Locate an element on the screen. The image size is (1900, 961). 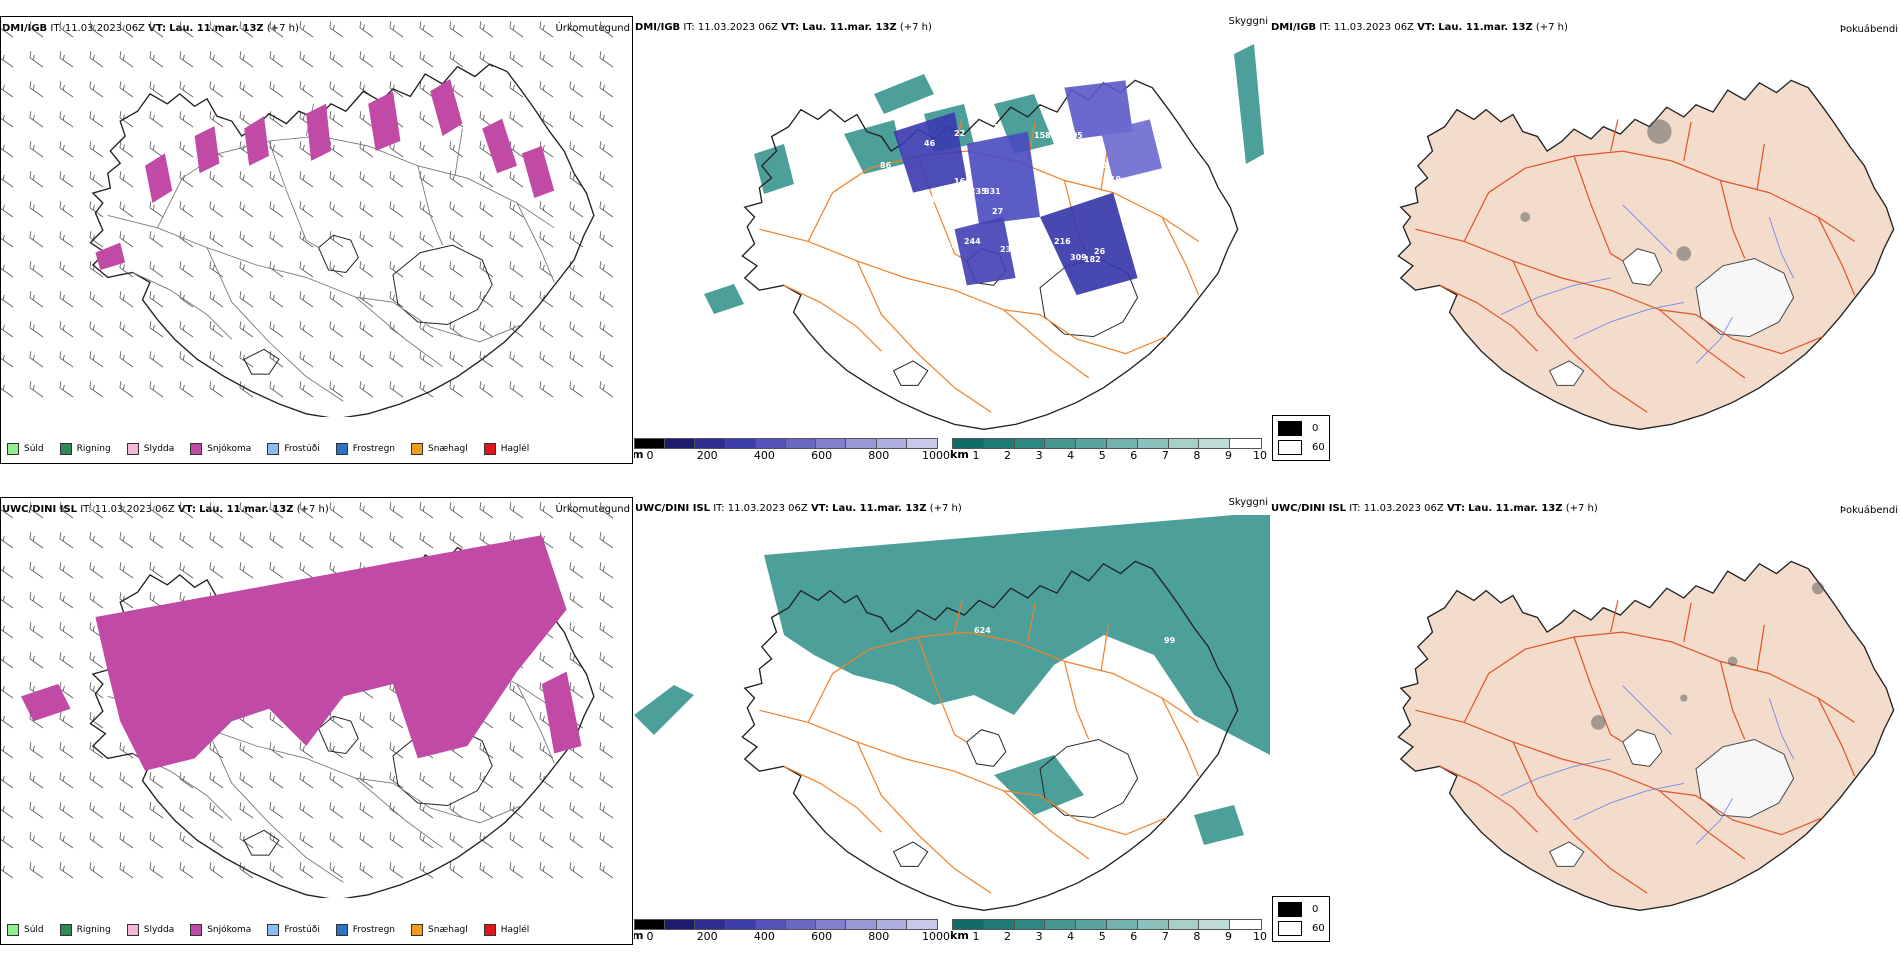
model-name: UWC/DINI ISL is located at coordinates (1309, 508).